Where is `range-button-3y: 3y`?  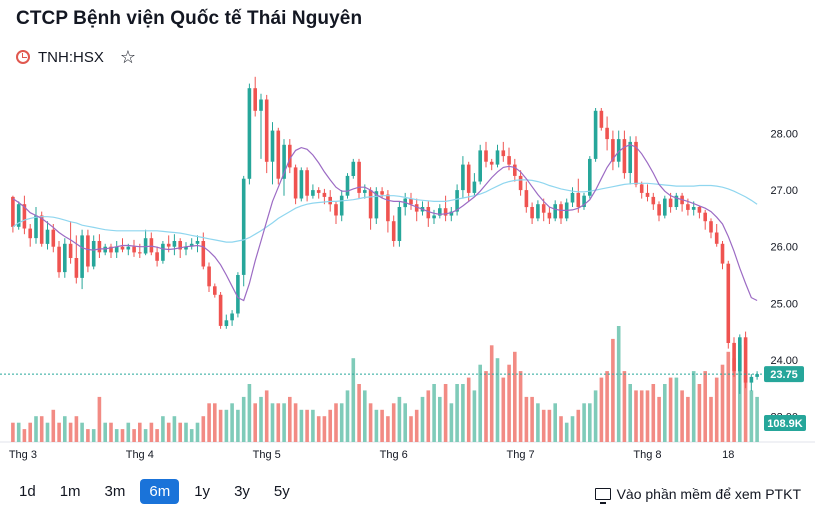 range-button-3y: 3y is located at coordinates (242, 491).